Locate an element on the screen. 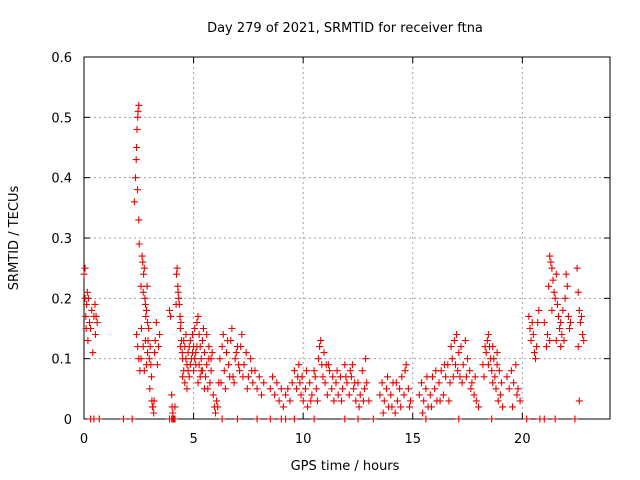  x-tick-label: 20 is located at coordinates (522, 439).